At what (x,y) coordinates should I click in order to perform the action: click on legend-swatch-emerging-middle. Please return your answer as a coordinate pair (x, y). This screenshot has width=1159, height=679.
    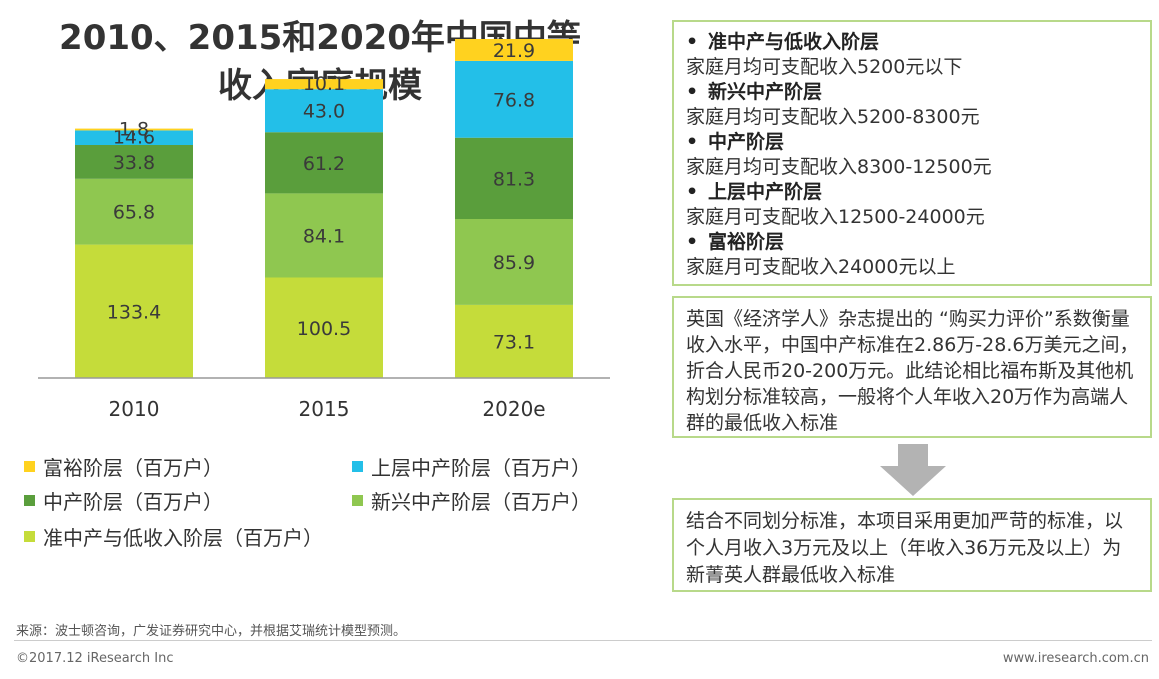
    Looking at the image, I should click on (357, 500).